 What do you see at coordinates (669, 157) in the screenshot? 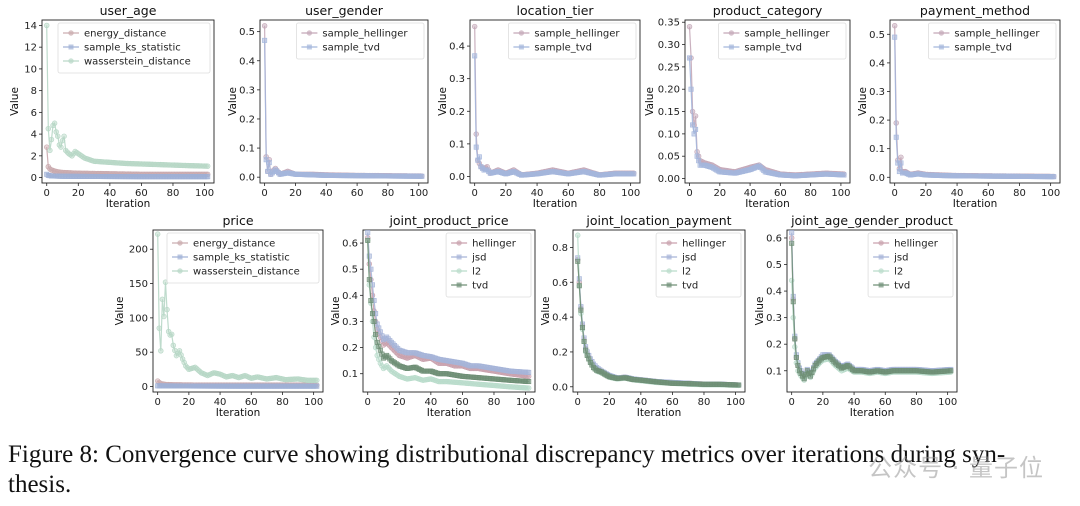
I see `y-tick-label: 0.05` at bounding box center [669, 157].